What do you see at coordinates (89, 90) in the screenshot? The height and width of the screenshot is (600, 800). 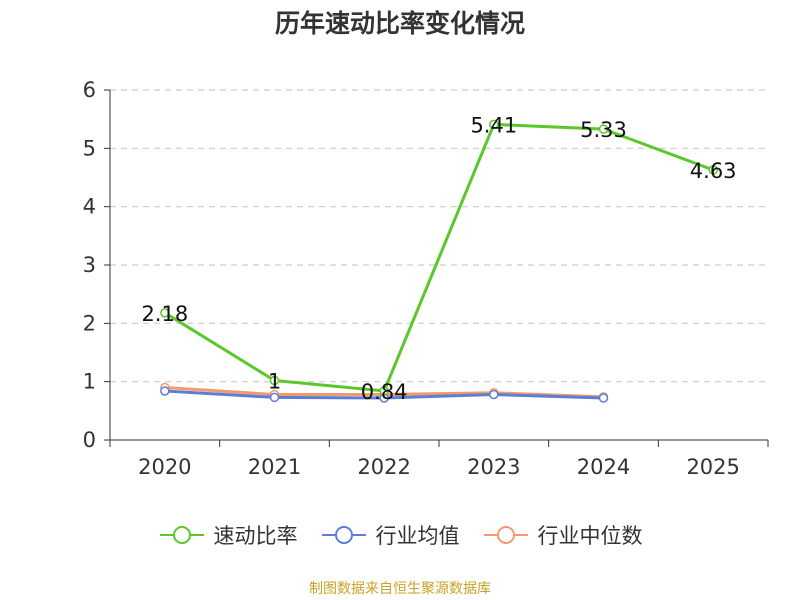 I see `y-tick-label: 6` at bounding box center [89, 90].